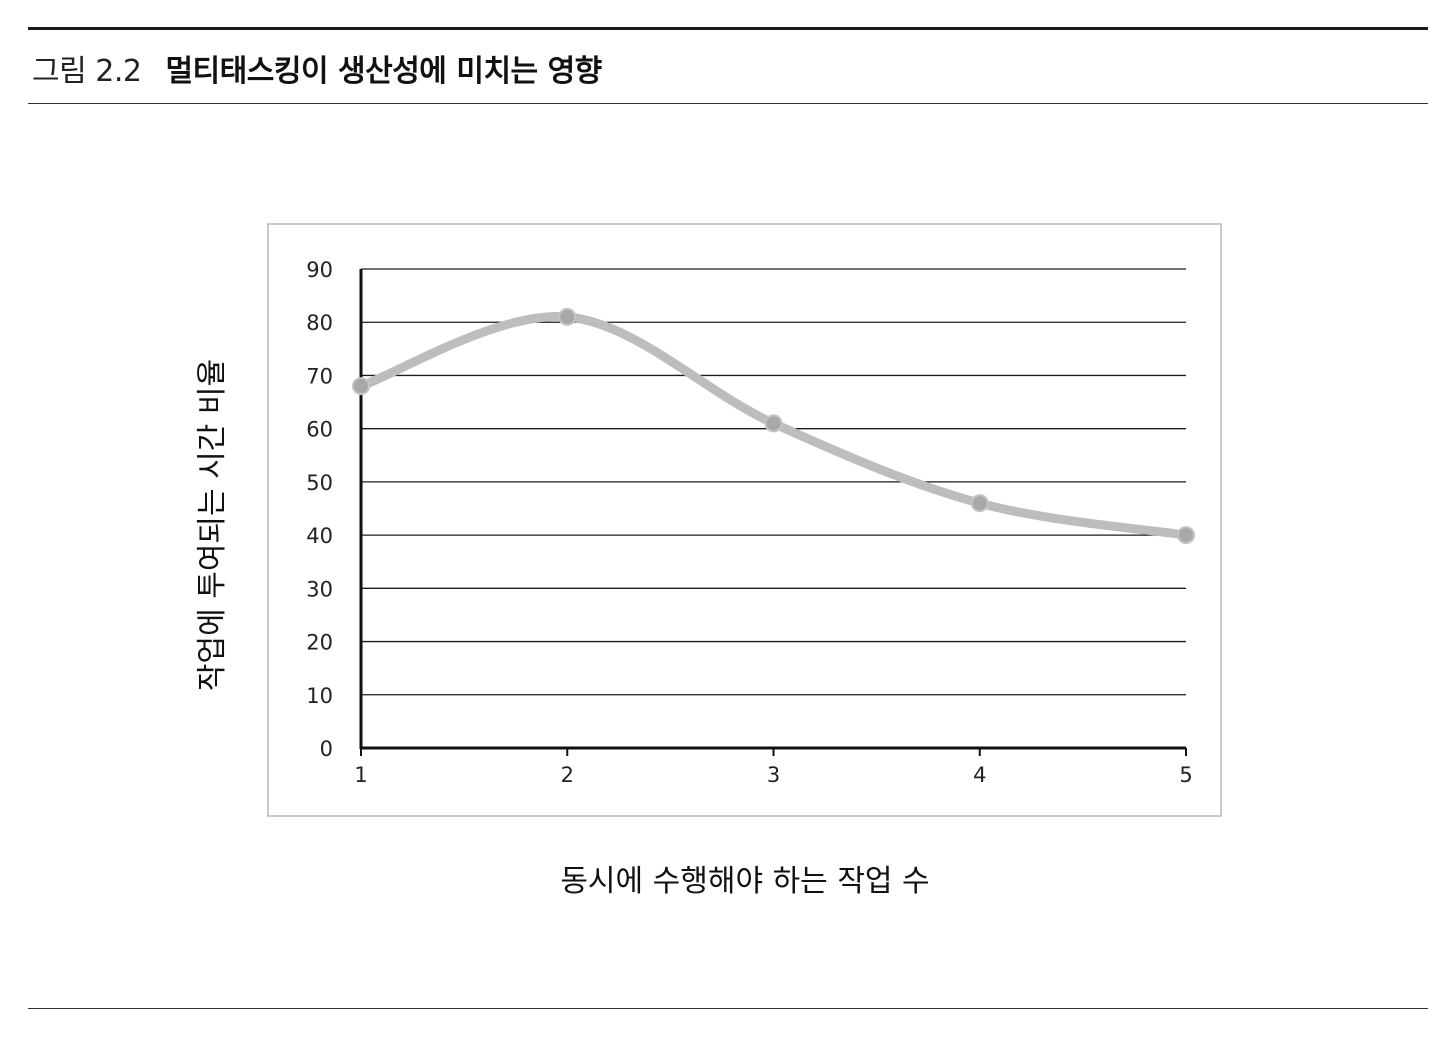 This screenshot has width=1454, height=1042. What do you see at coordinates (326, 749) in the screenshot?
I see `y-tick-label: 0` at bounding box center [326, 749].